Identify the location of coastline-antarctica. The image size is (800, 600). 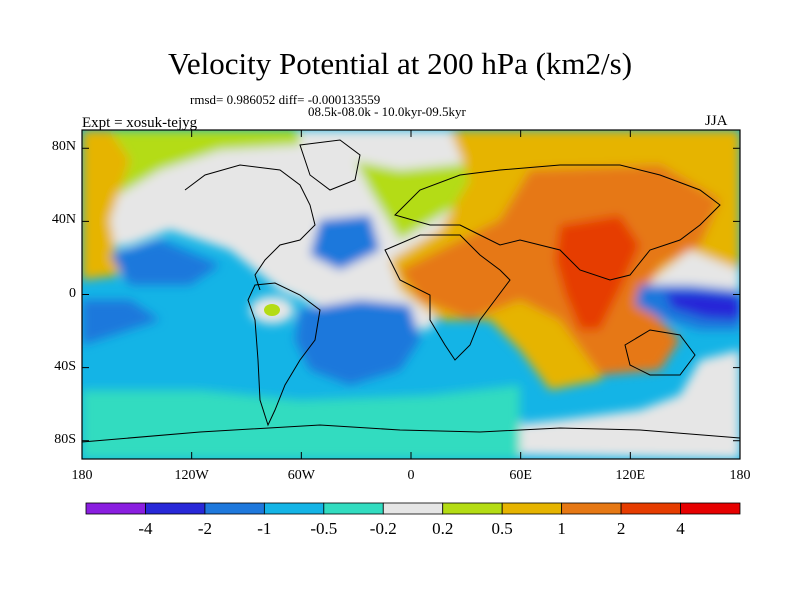
(411, 433).